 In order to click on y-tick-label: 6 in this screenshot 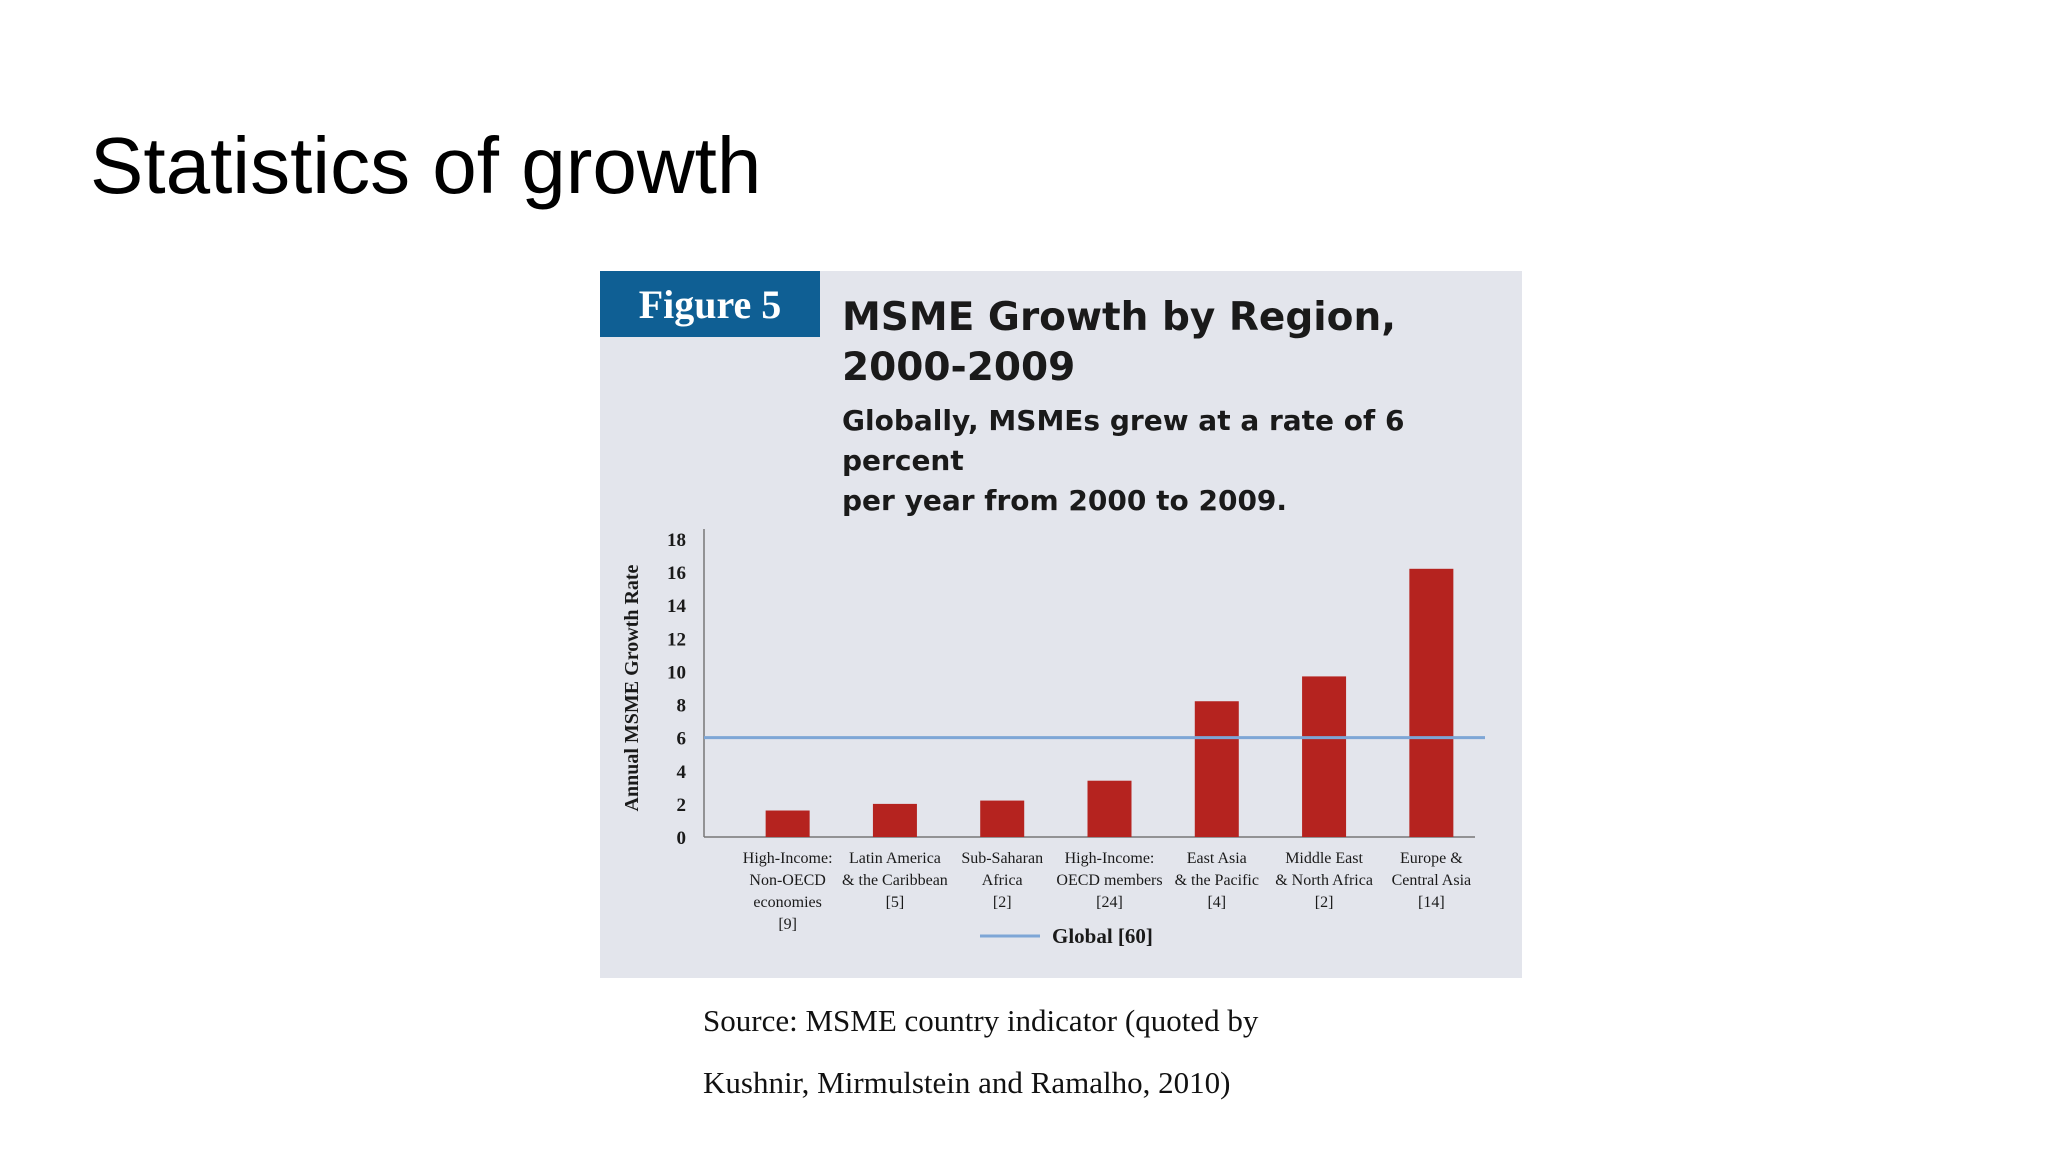, I will do `click(682, 739)`.